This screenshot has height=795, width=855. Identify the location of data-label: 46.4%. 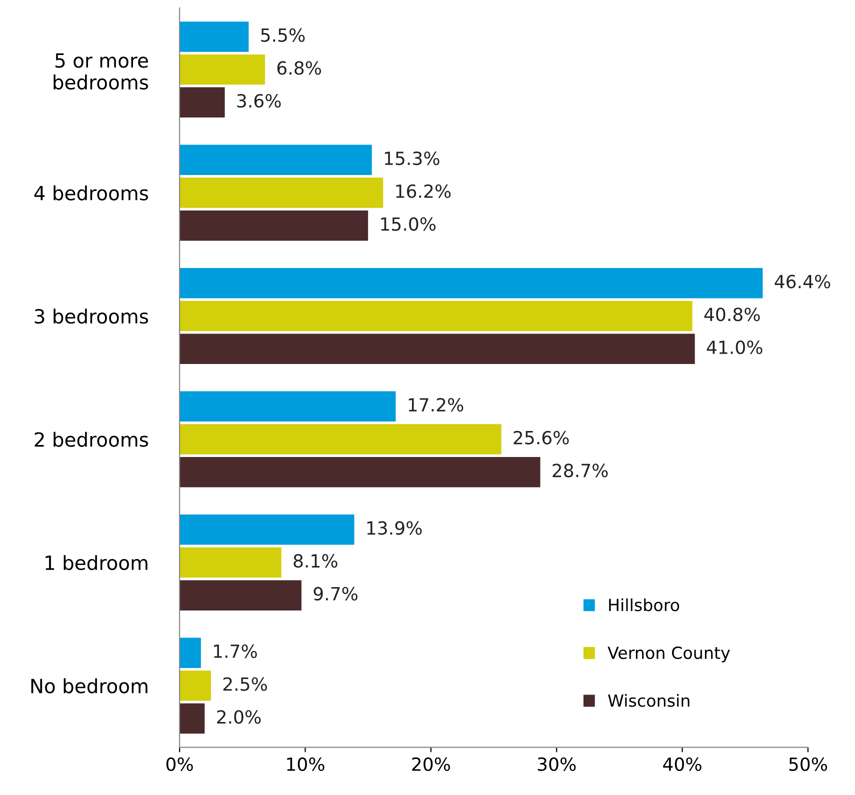
(802, 281).